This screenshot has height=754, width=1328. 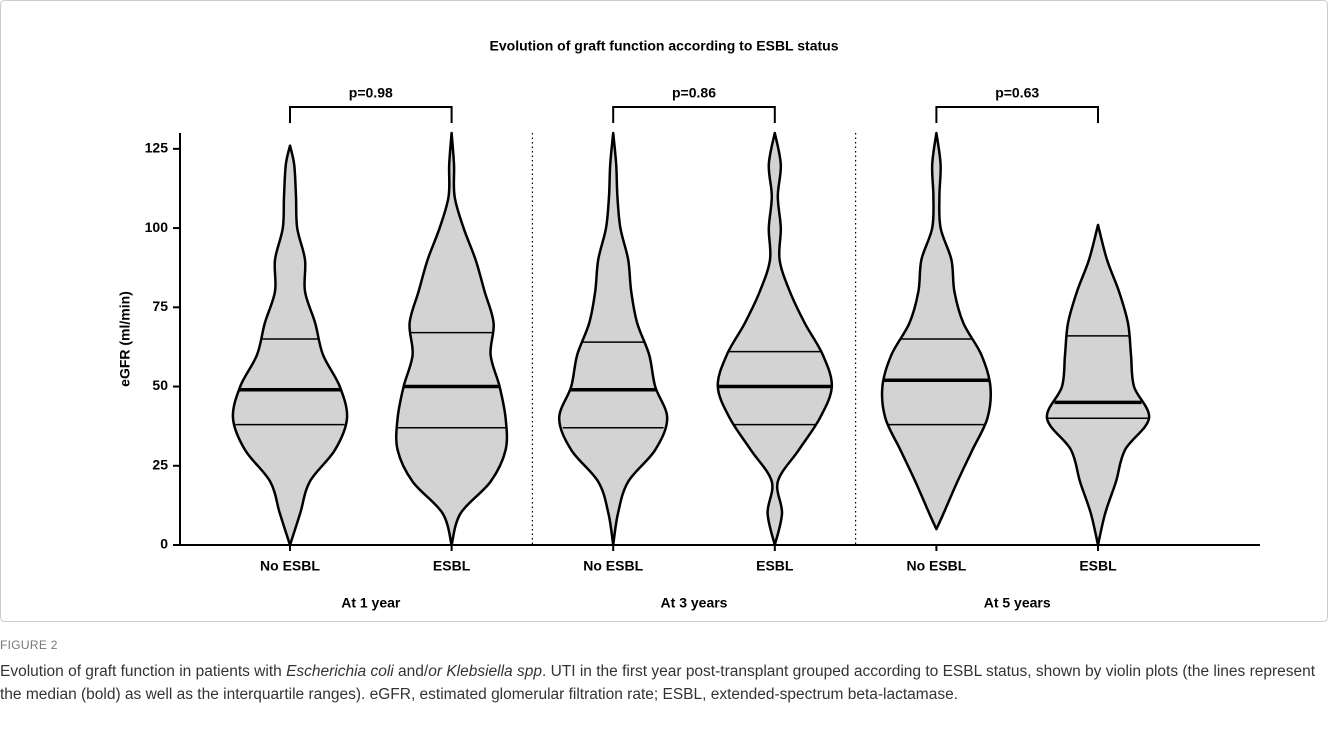 What do you see at coordinates (164, 544) in the screenshot?
I see `y-tick-label: 0` at bounding box center [164, 544].